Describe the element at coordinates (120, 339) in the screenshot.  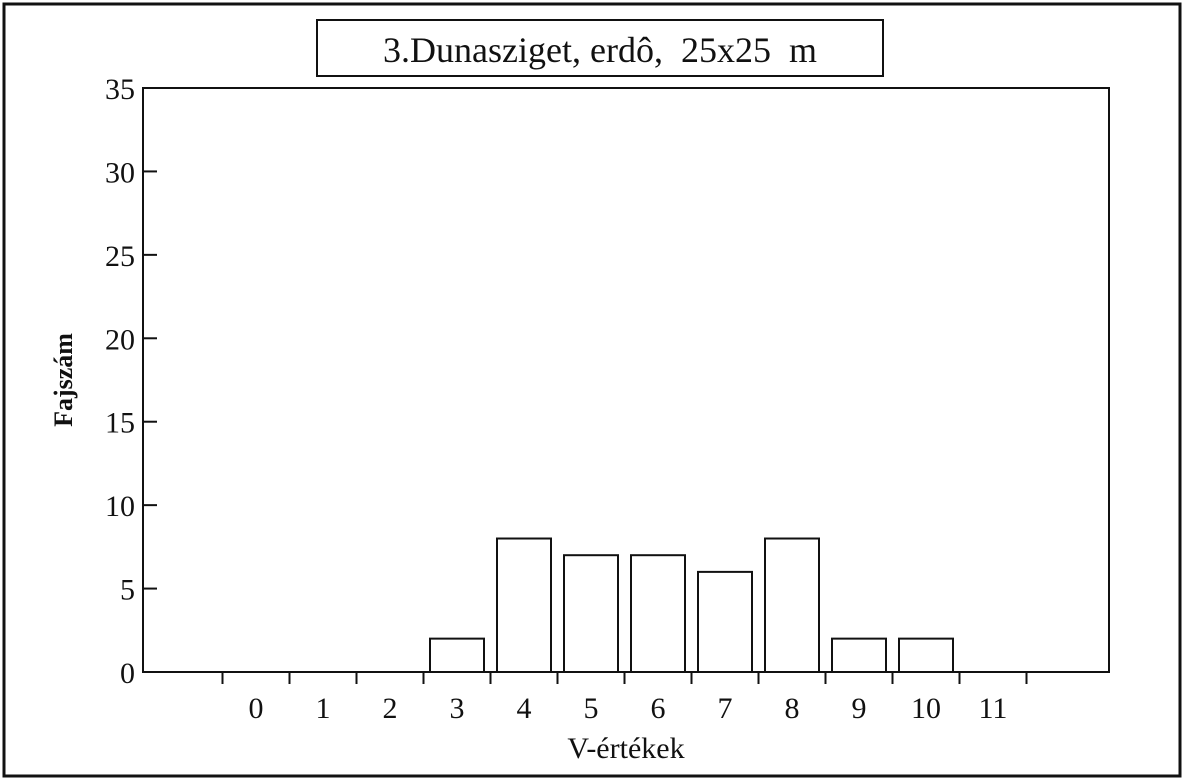
I see `y-tick-label: 20` at that location.